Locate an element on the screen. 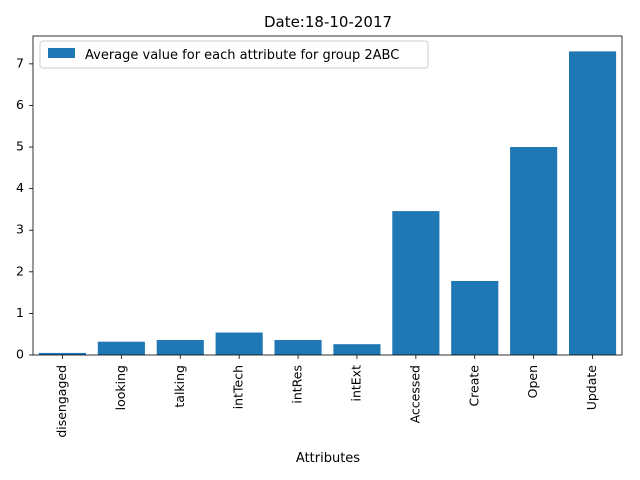  x-tick-label: Open is located at coordinates (532, 381).